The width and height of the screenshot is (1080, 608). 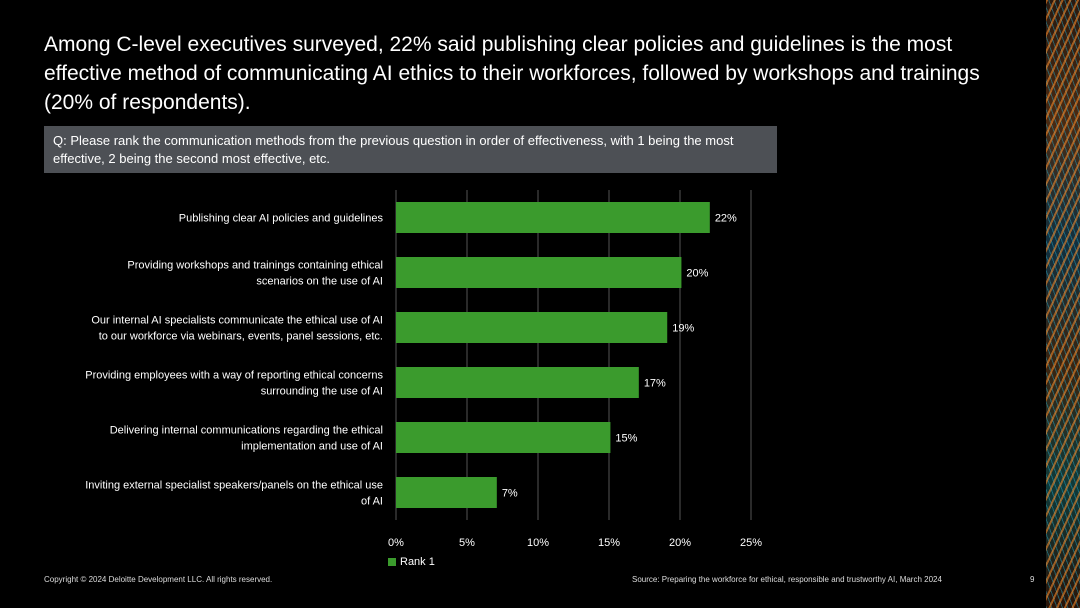 What do you see at coordinates (417, 562) in the screenshot?
I see `legend-label: Rank 1` at bounding box center [417, 562].